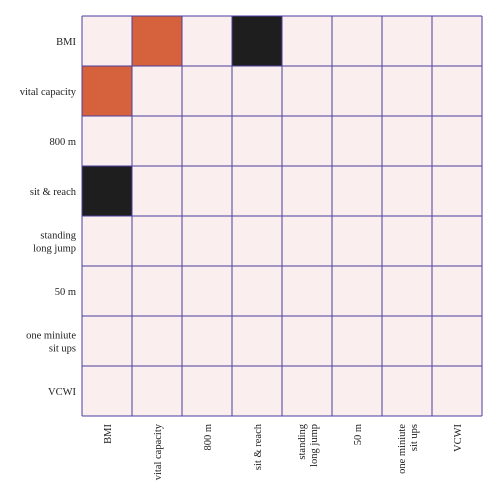 Image resolution: width=498 pixels, height=500 pixels. What do you see at coordinates (457, 391) in the screenshot?
I see `heatmap-cell-r7-c7` at bounding box center [457, 391].